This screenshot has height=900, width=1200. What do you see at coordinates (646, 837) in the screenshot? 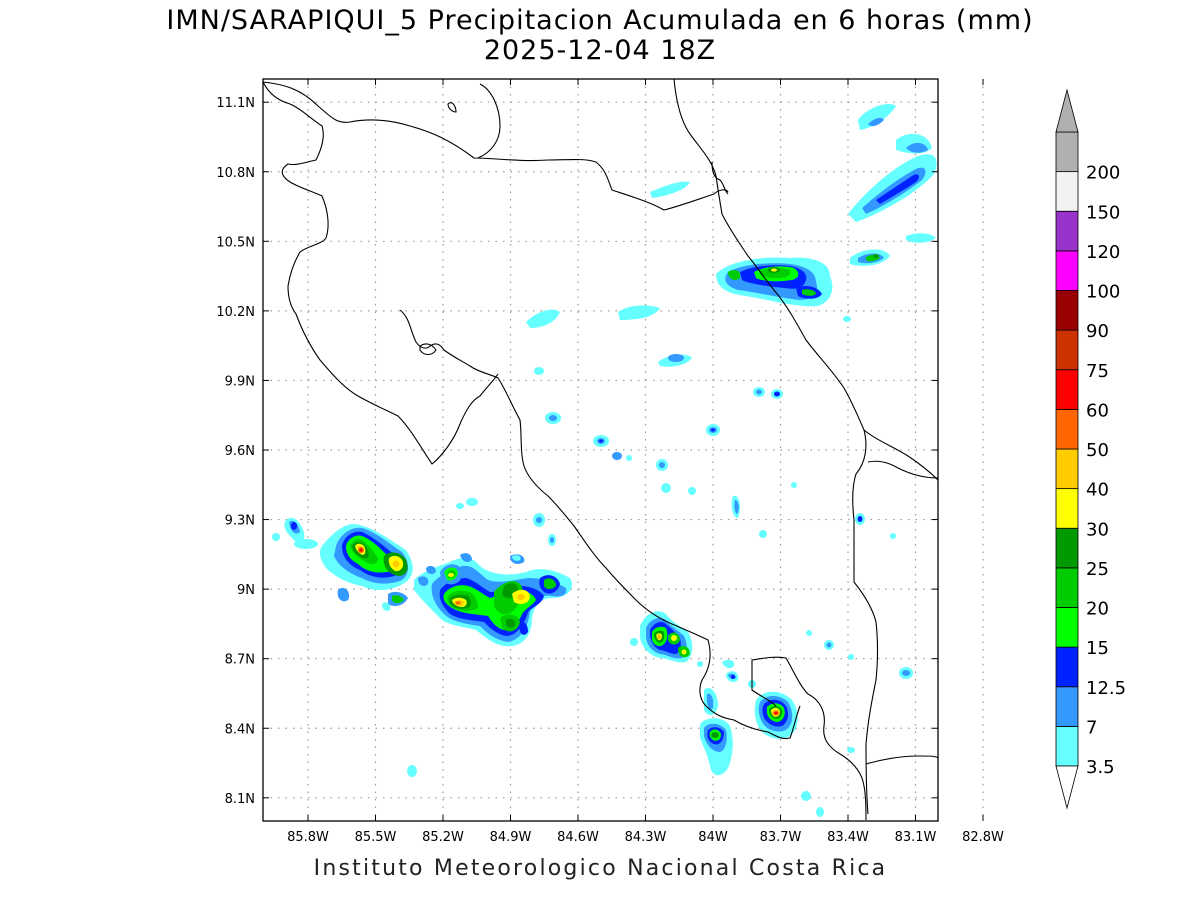
I see `x-tick-label: 84.3W` at bounding box center [646, 837].